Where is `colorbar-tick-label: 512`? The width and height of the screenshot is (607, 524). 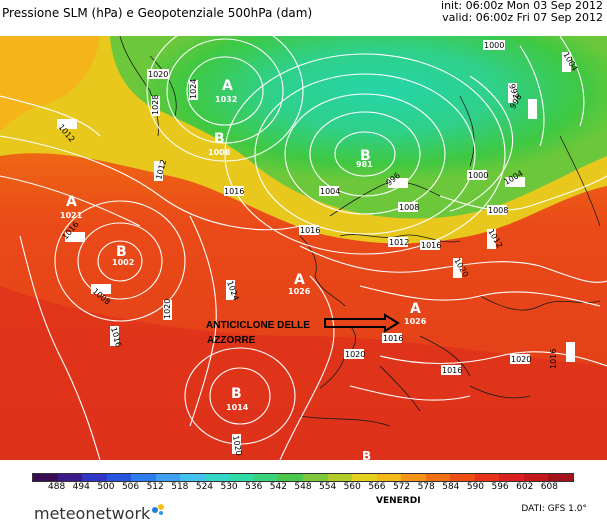
colorbar-tick-label: 512 is located at coordinates (155, 487).